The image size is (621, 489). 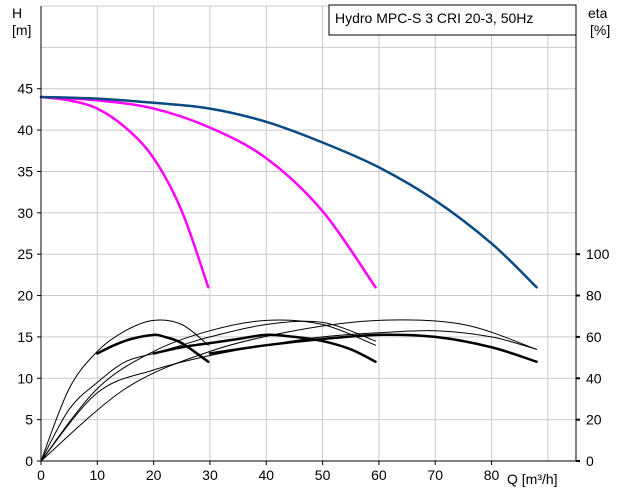 What do you see at coordinates (25, 89) in the screenshot?
I see `y-tick-label: 45` at bounding box center [25, 89].